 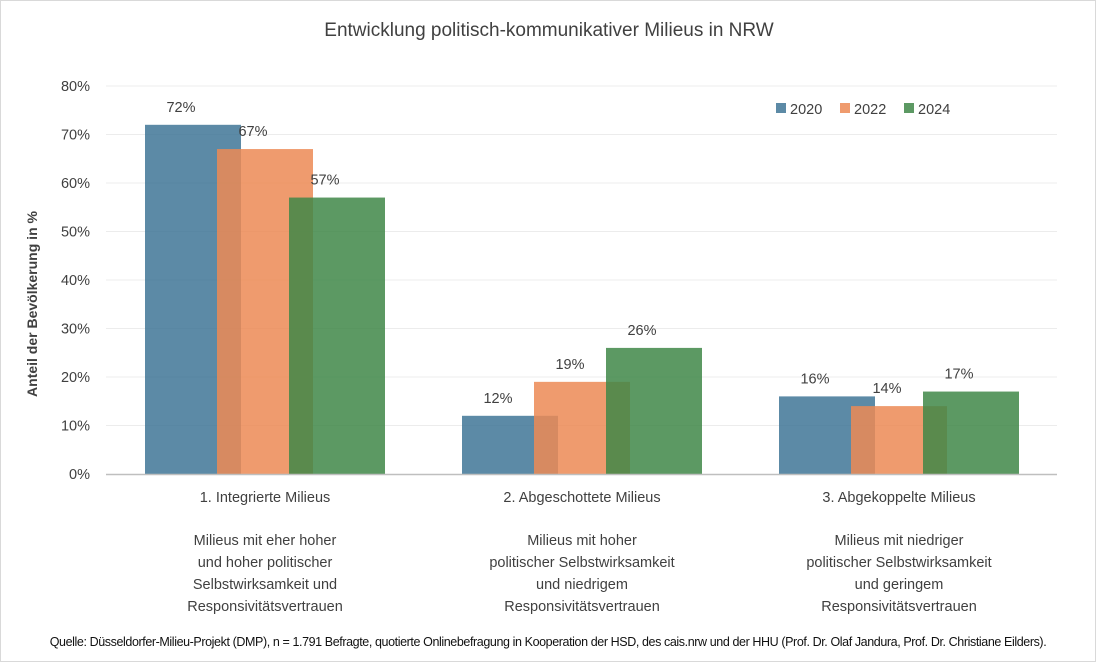 I want to click on data-label: 57%, so click(x=324, y=181).